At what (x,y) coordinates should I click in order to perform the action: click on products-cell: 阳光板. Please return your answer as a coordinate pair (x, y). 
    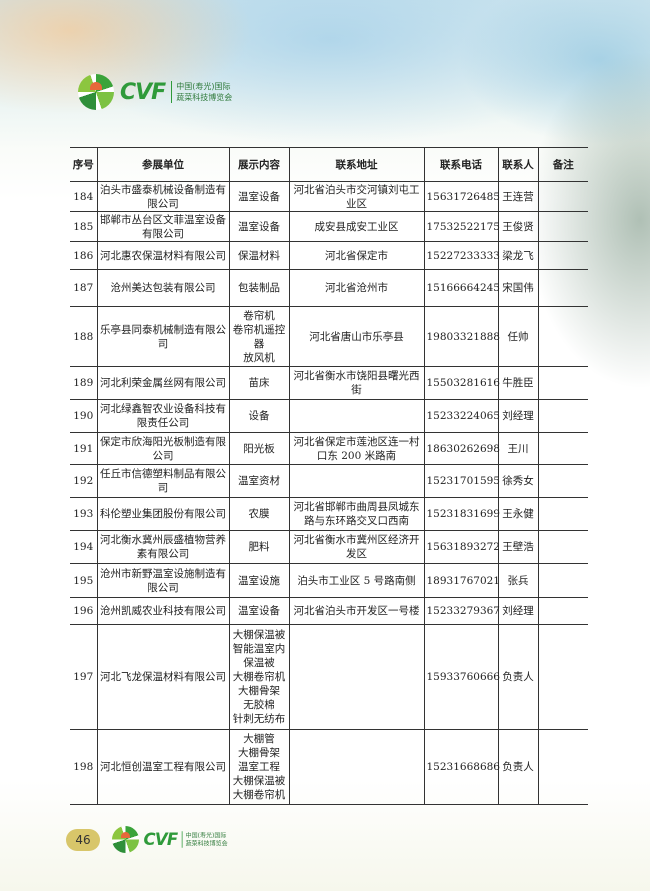
    Looking at the image, I should click on (259, 448).